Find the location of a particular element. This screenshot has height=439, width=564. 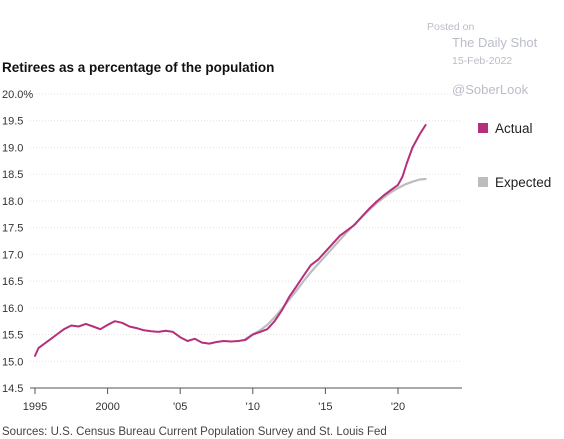

y-tick-label: 15.0 is located at coordinates (12, 362).